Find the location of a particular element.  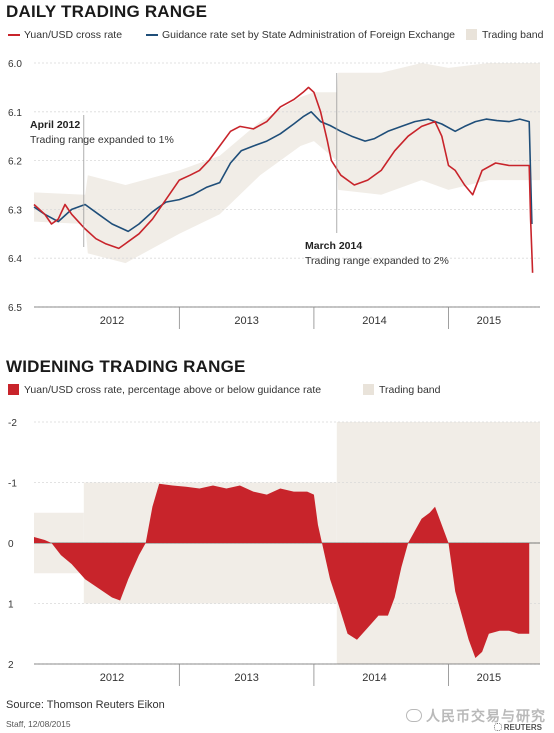

reuters-logo: REUTERS is located at coordinates (517, 727).